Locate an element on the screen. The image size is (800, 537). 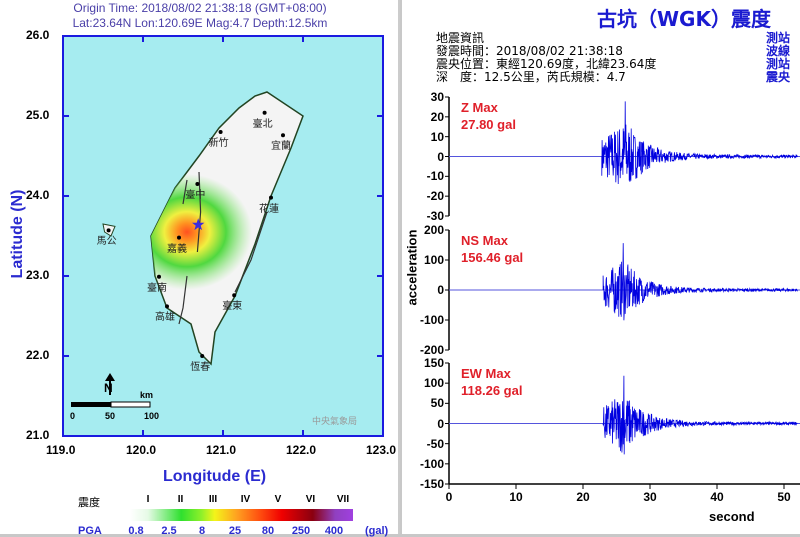
city-label: 宜蘭 is located at coordinates (281, 147).